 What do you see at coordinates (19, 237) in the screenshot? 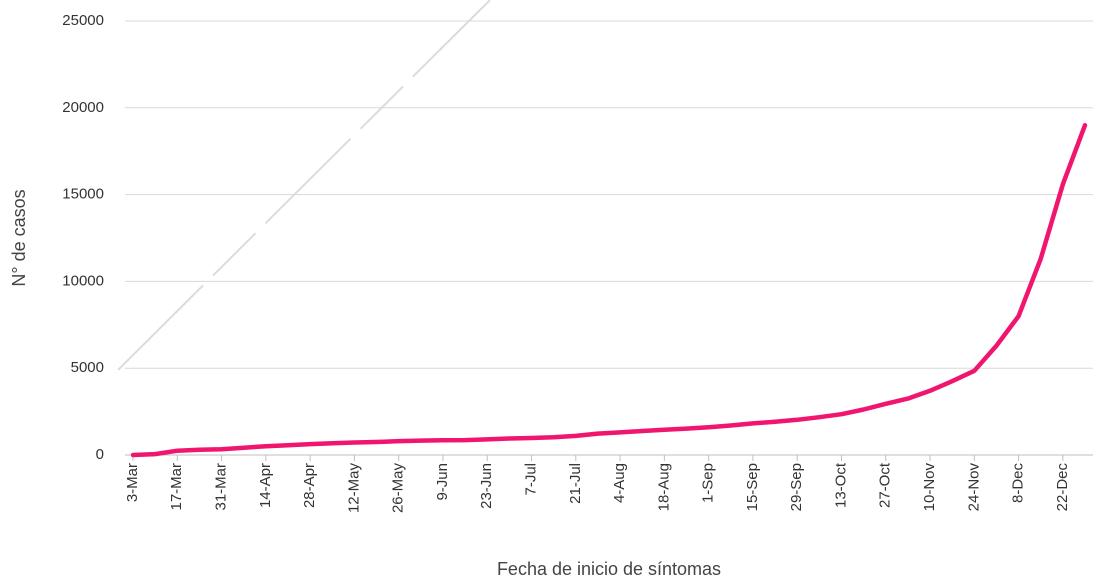
I see `y-axis-title: N° de casos` at bounding box center [19, 237].